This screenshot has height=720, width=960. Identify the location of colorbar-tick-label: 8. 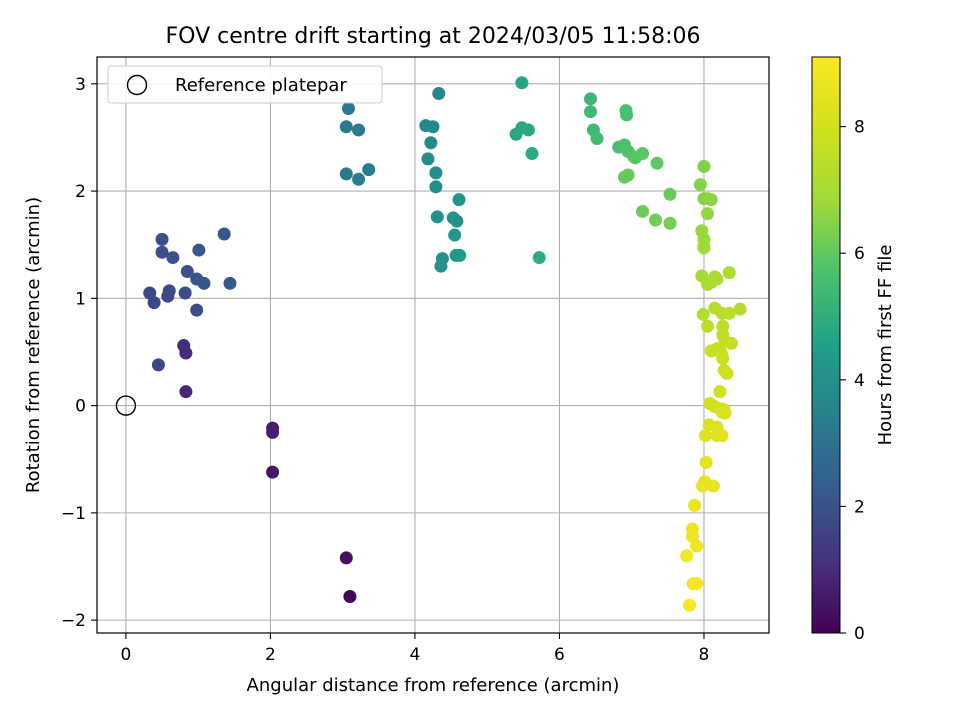
(859, 128).